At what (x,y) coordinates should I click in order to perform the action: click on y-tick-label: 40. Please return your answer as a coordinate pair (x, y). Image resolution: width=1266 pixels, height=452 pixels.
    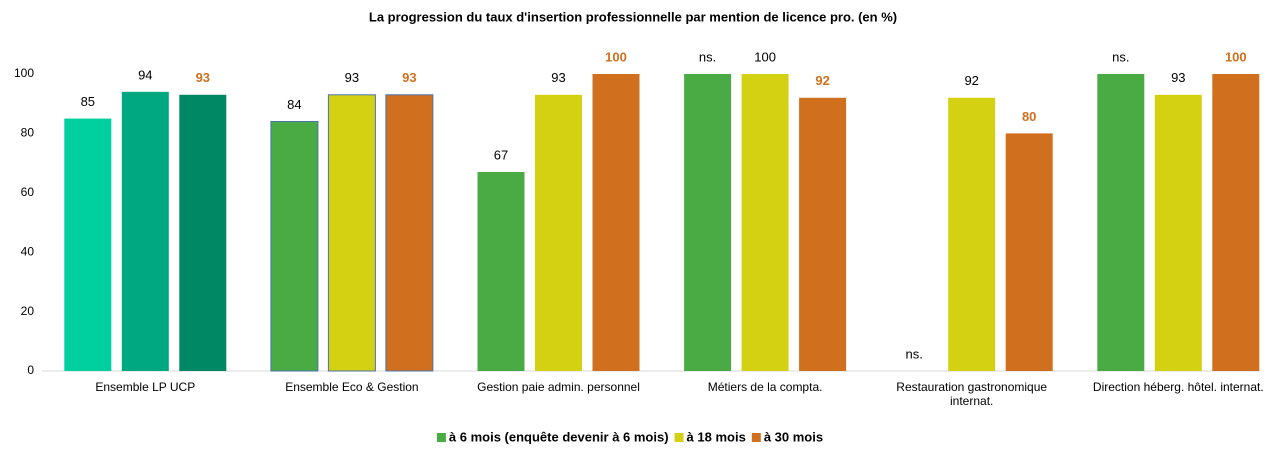
    Looking at the image, I should click on (28, 251).